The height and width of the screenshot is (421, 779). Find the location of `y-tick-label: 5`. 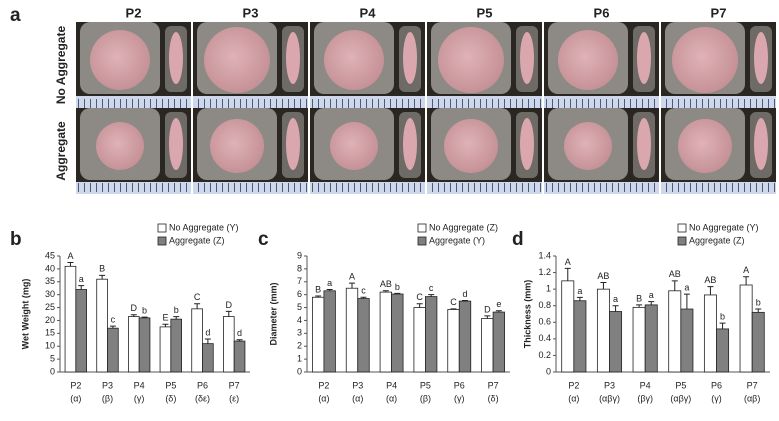

y-tick-label: 5 is located at coordinates (299, 307).